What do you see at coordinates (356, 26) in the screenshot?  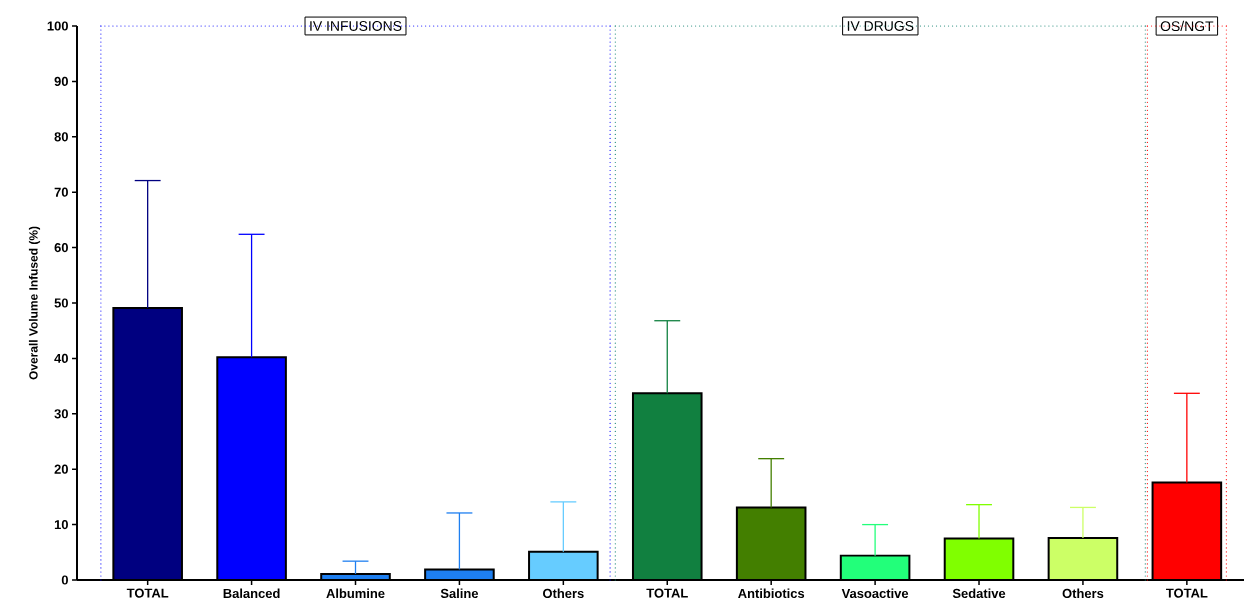 I see `annotation: IV INFUSIONS` at bounding box center [356, 26].